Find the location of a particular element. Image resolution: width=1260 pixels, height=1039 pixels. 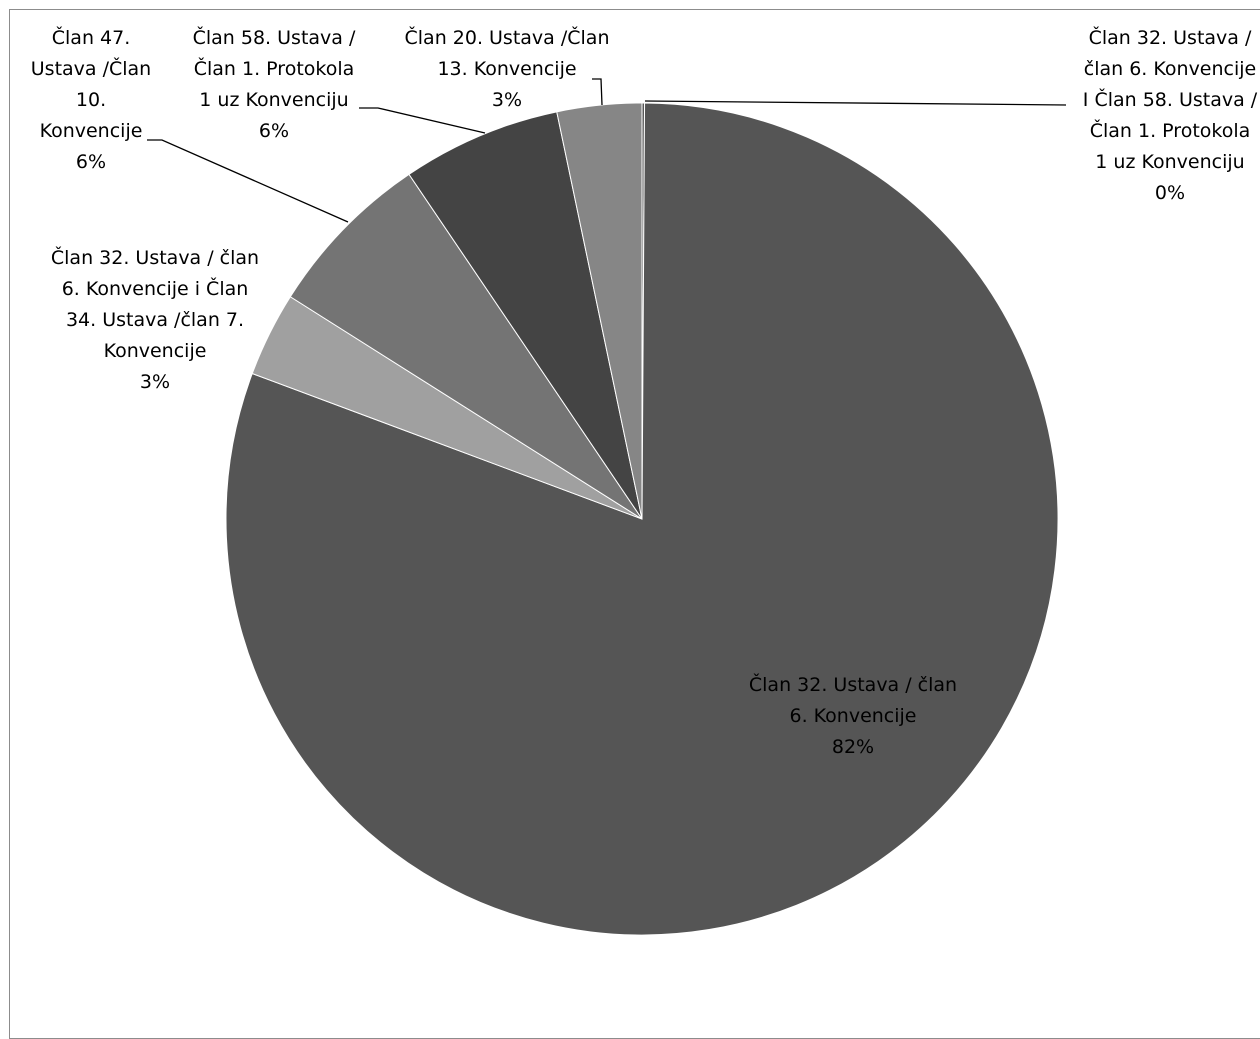

data-label-percent: 0% is located at coordinates (1170, 193).